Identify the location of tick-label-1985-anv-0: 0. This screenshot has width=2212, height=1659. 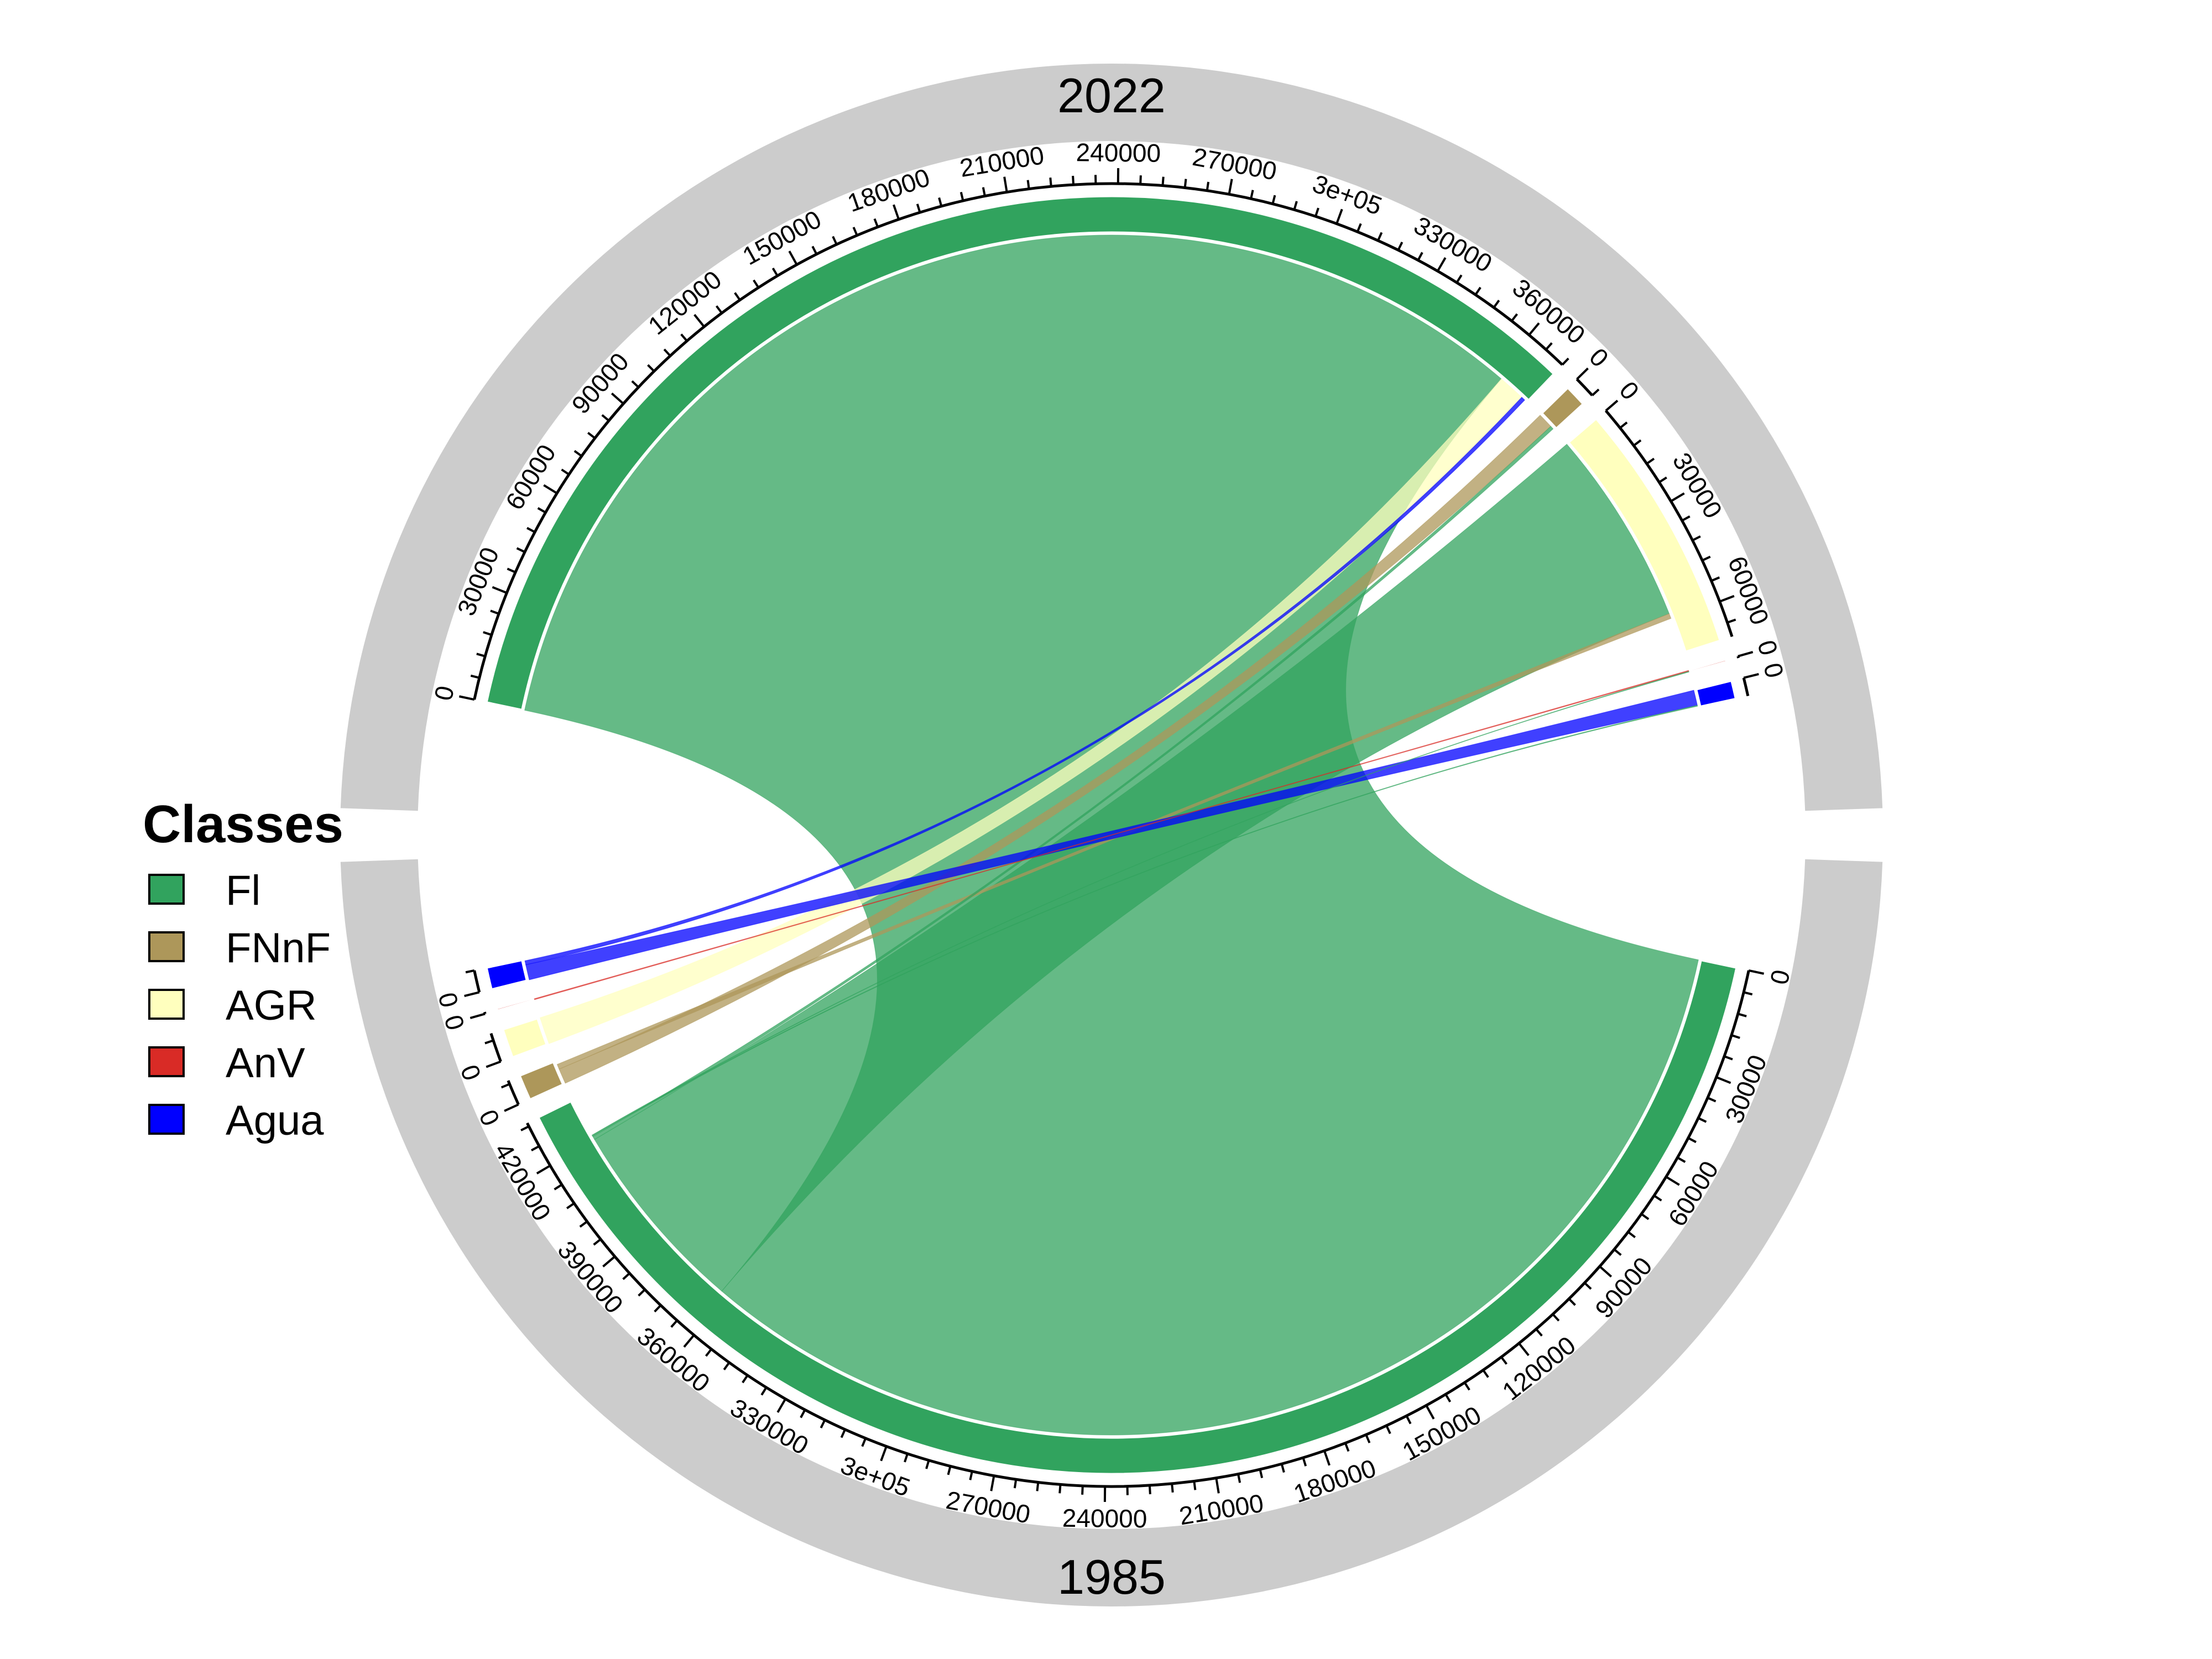
(455, 1023).